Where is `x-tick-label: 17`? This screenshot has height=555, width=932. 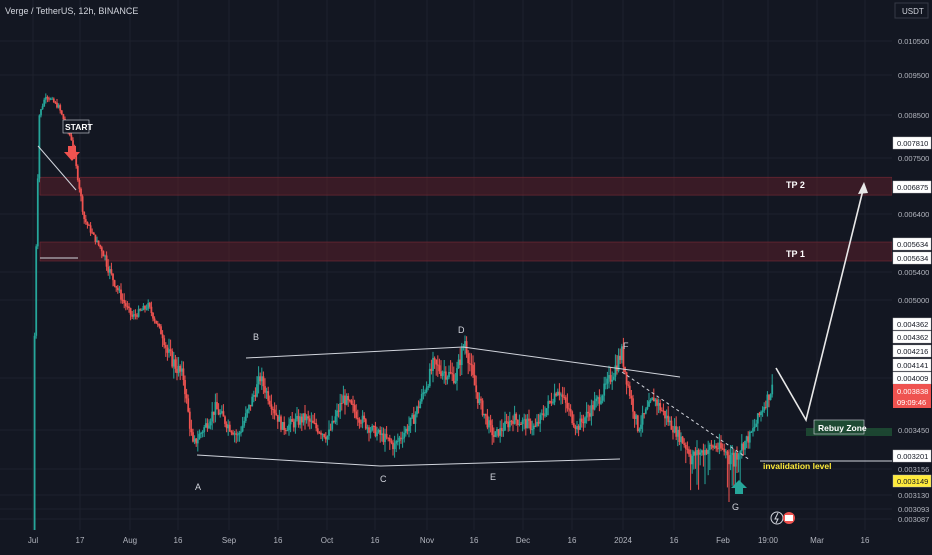 x-tick-label: 17 is located at coordinates (80, 540).